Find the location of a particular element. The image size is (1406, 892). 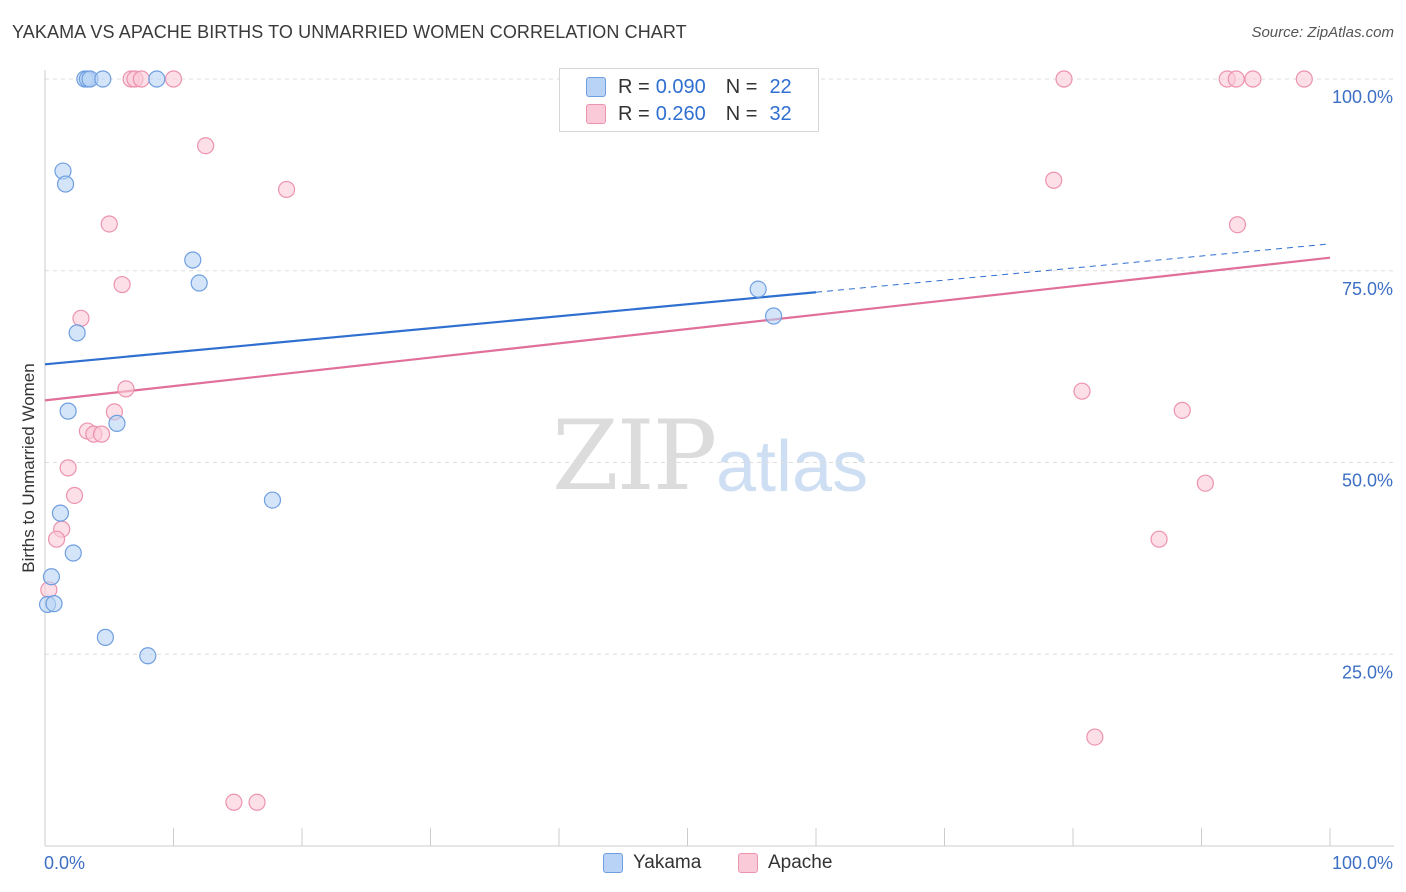

watermark-zip: ZIP is located at coordinates (634, 456).